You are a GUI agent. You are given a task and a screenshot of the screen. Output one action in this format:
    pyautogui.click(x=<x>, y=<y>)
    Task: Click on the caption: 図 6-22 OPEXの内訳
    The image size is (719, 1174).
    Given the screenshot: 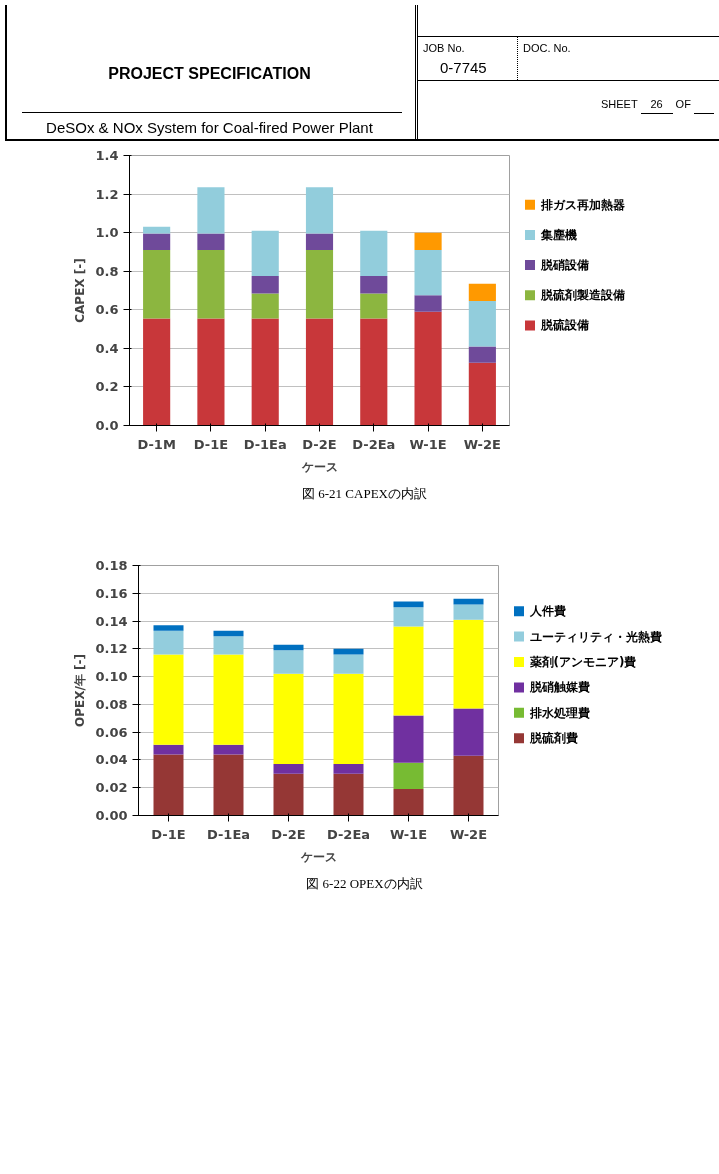 What is the action you would take?
    pyautogui.click(x=364, y=884)
    